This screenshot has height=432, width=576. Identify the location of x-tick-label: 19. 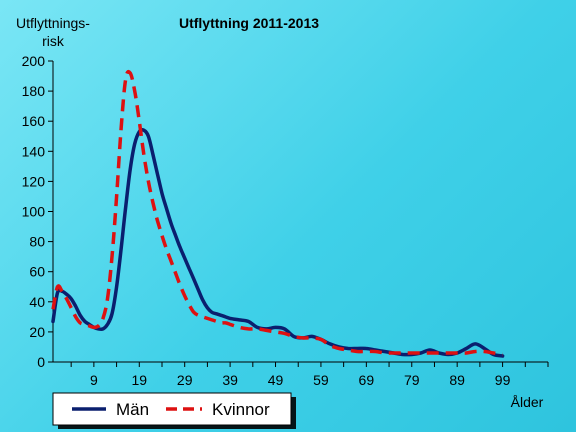
(139, 380).